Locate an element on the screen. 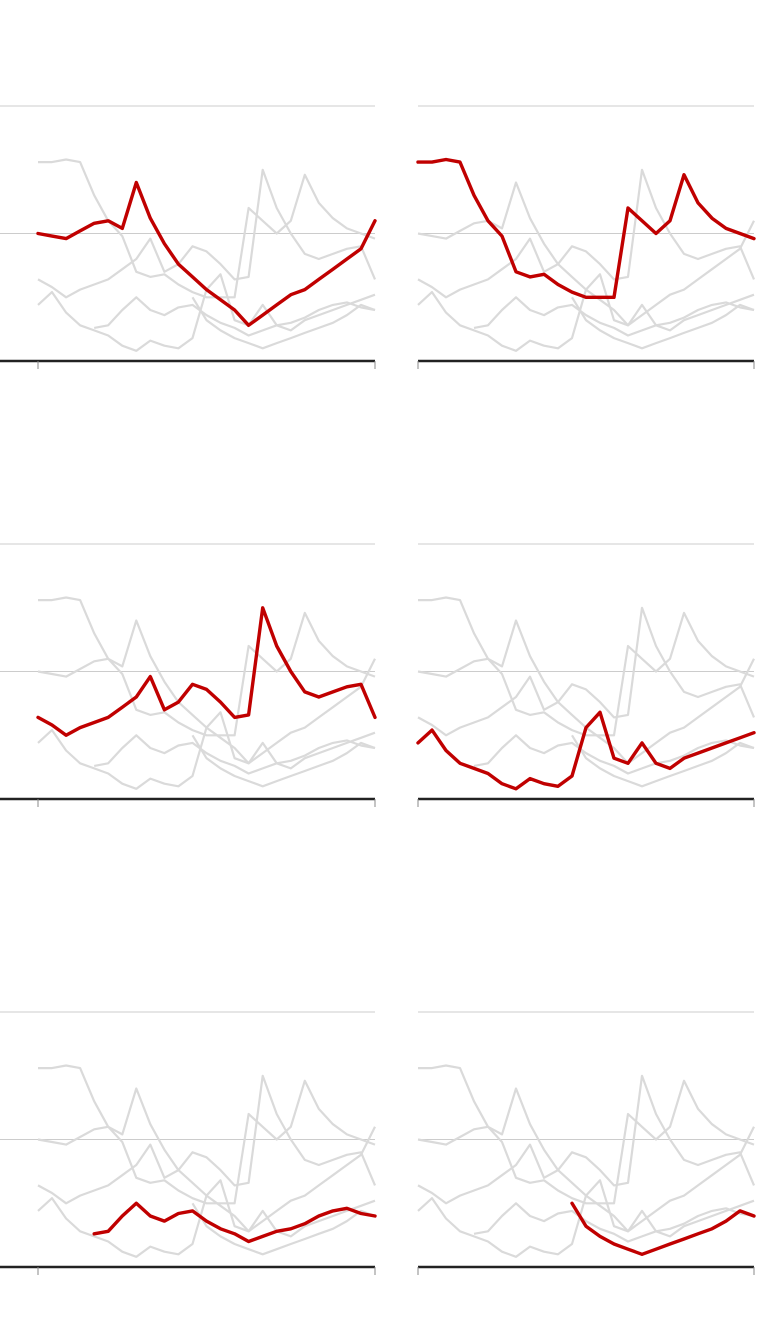  highlight-line-D is located at coordinates (586, 750).